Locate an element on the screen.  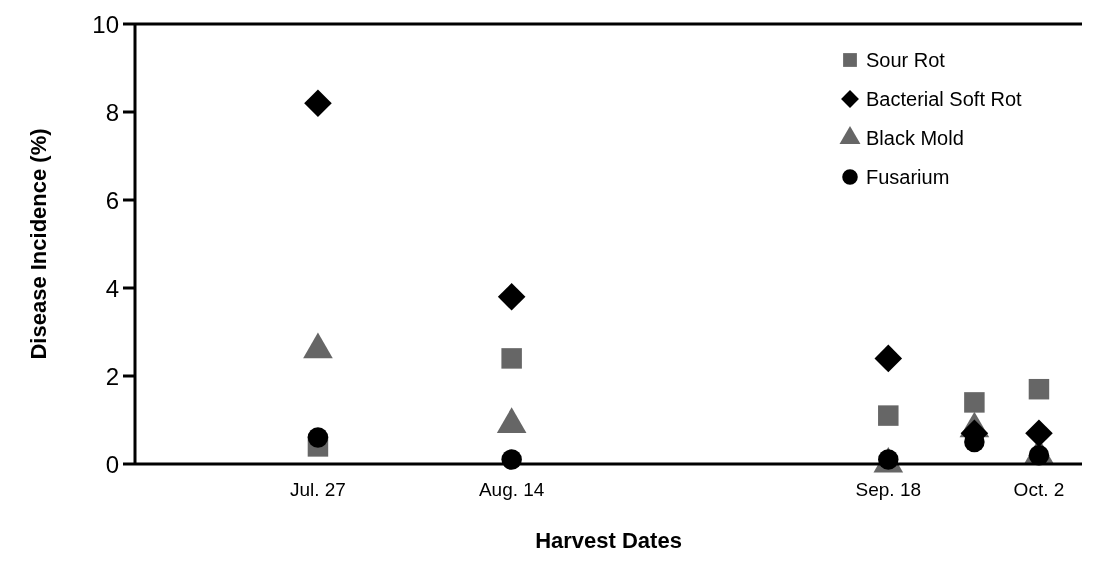
y-tick-label: 10 is located at coordinates (105, 24).